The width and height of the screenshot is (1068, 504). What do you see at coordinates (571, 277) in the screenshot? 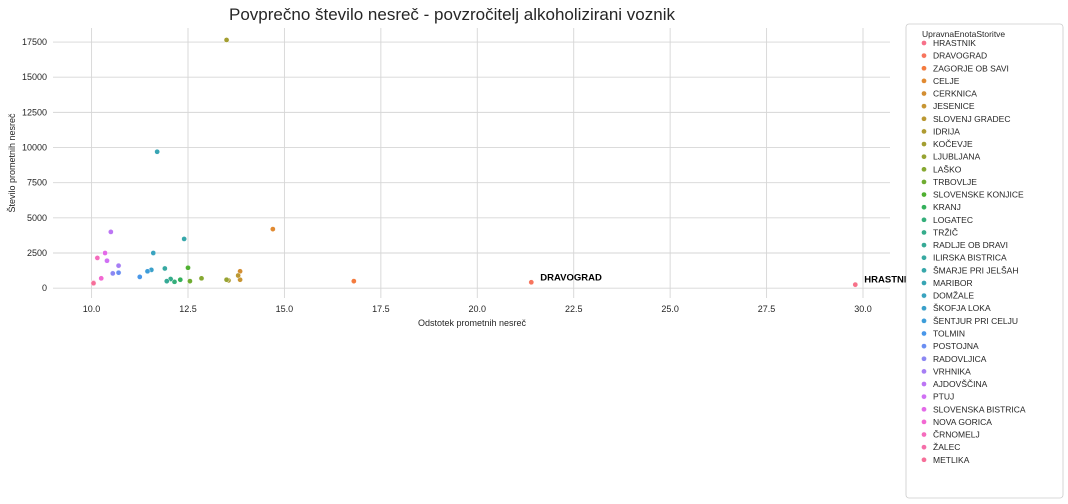
I see `point-annotation: DRAVOGRAD` at bounding box center [571, 277].